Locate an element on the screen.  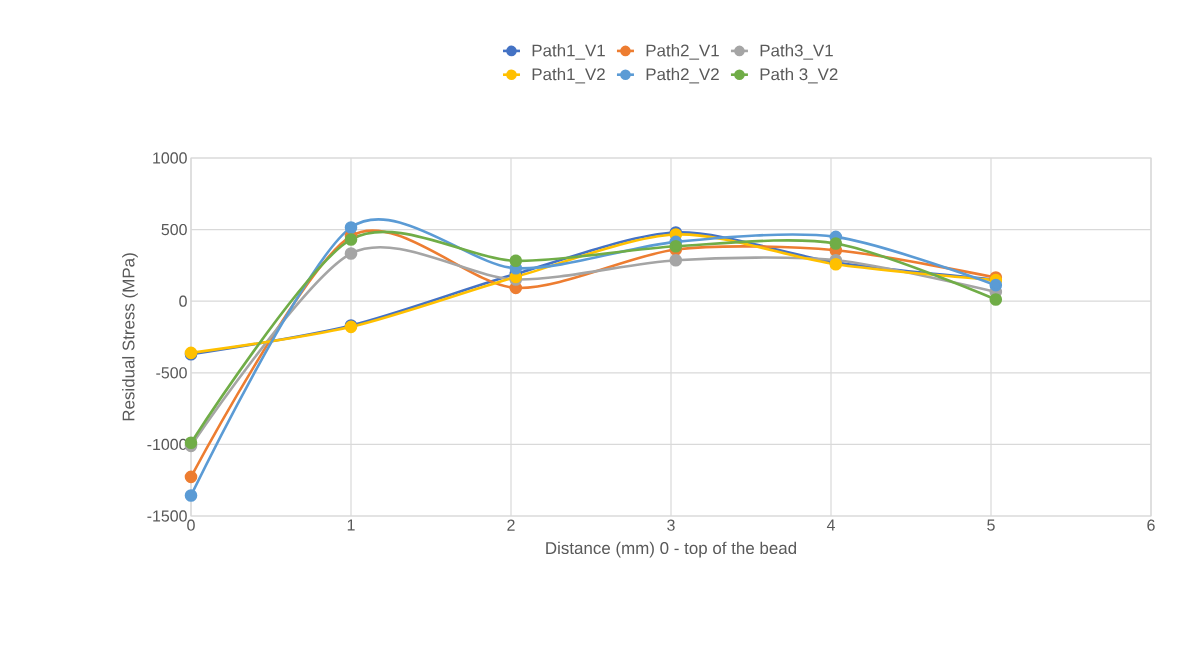
legend-label: Path1_V1 is located at coordinates (568, 52).